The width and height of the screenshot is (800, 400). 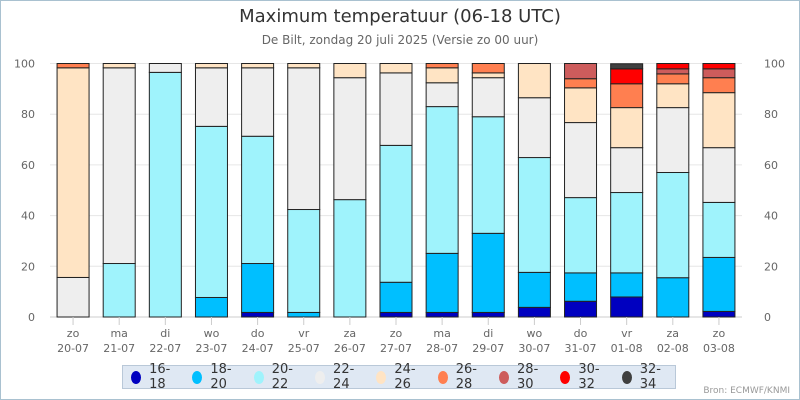 I want to click on legend-item-32-34: 32-34, so click(x=645, y=377).